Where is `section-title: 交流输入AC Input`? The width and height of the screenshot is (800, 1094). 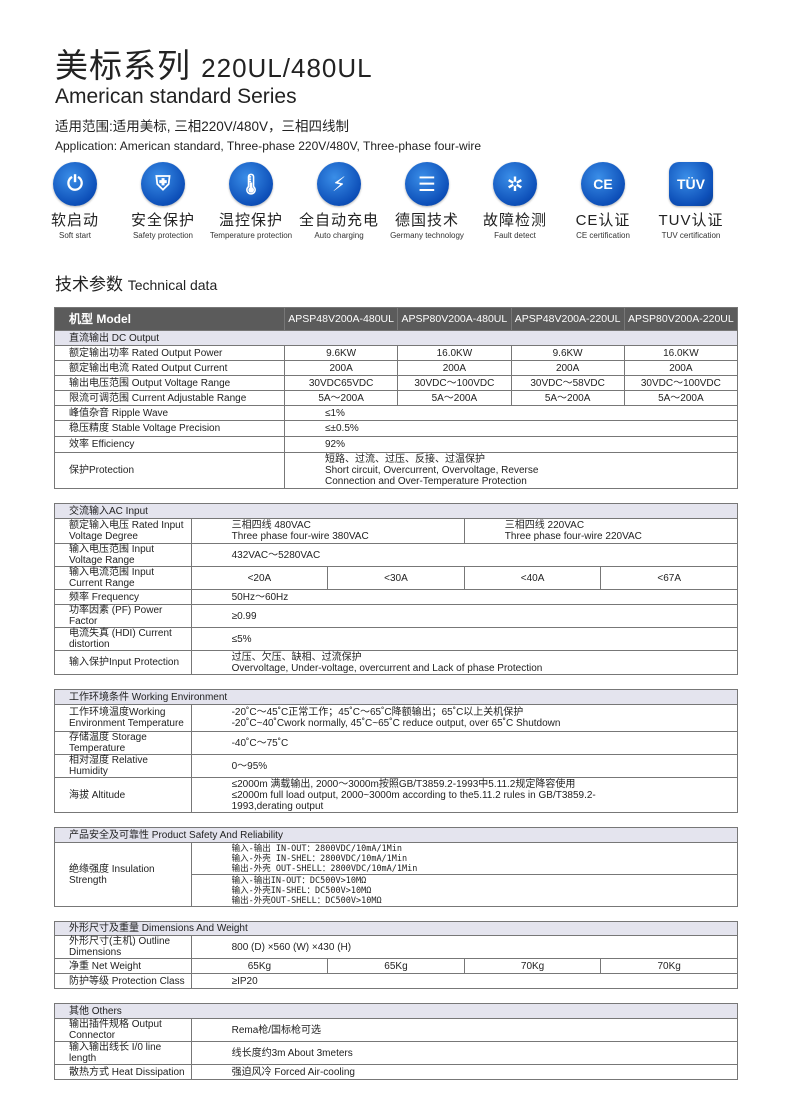
section-title: 交流输入AC Input is located at coordinates (396, 511).